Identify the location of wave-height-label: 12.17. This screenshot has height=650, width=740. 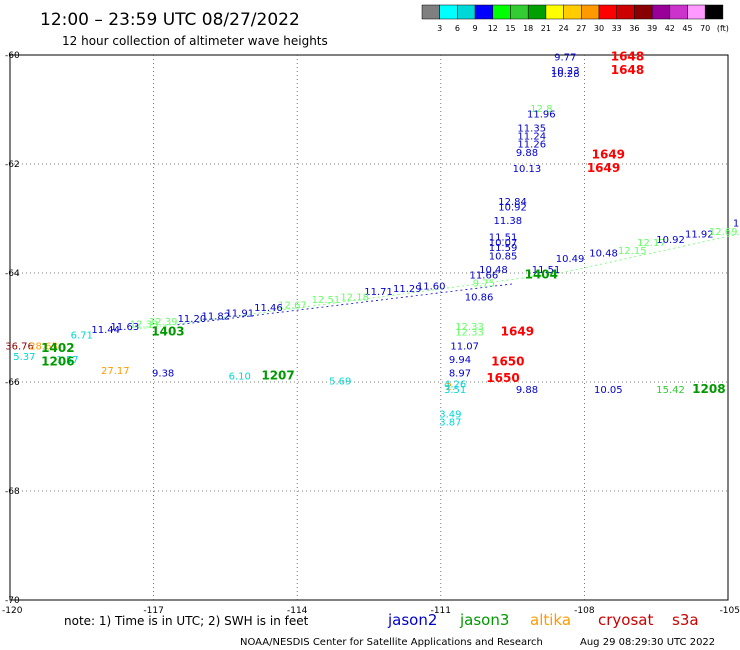
(651, 243).